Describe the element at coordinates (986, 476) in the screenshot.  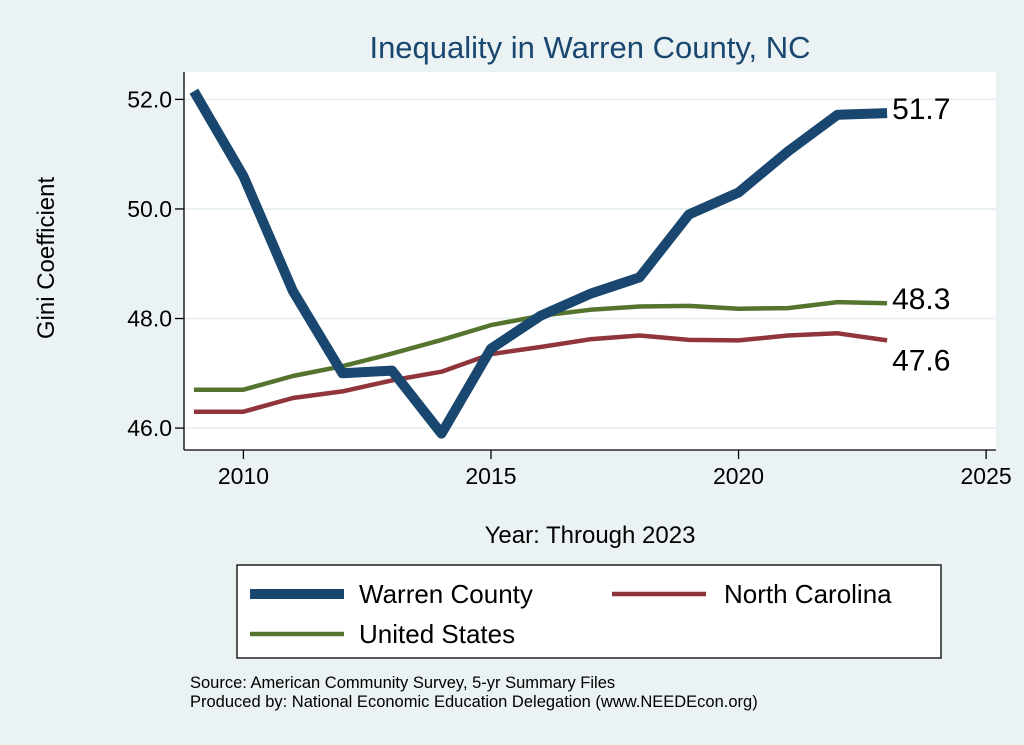
I see `x-tick-label-3: 2025` at that location.